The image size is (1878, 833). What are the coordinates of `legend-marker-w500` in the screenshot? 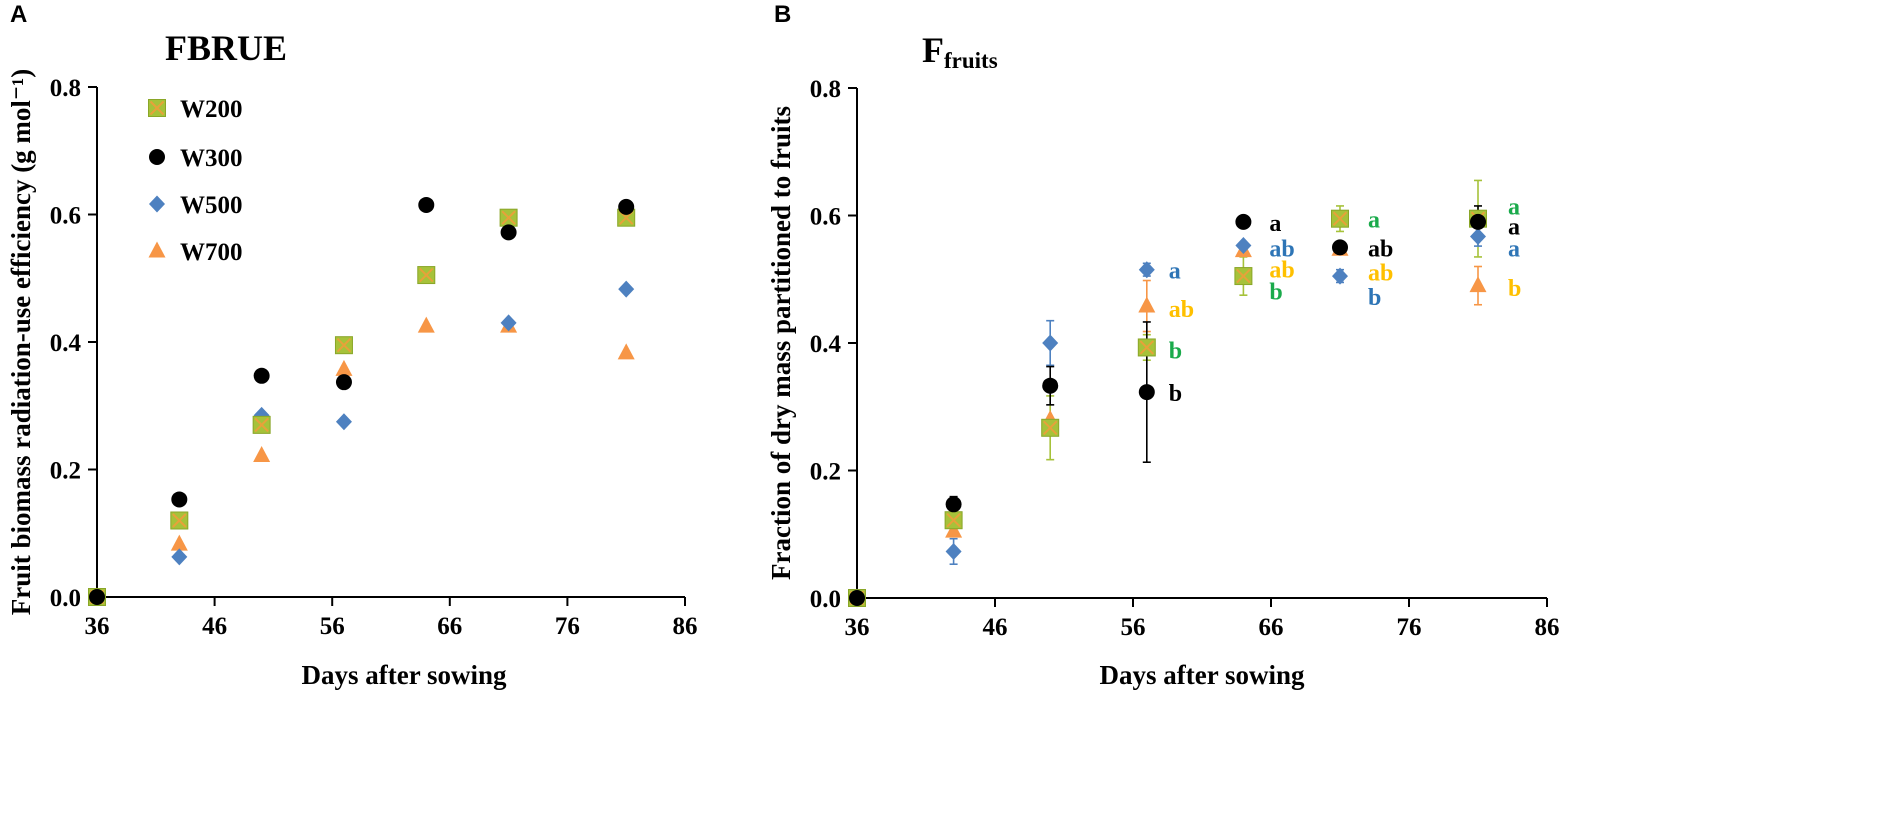 It's located at (157, 204).